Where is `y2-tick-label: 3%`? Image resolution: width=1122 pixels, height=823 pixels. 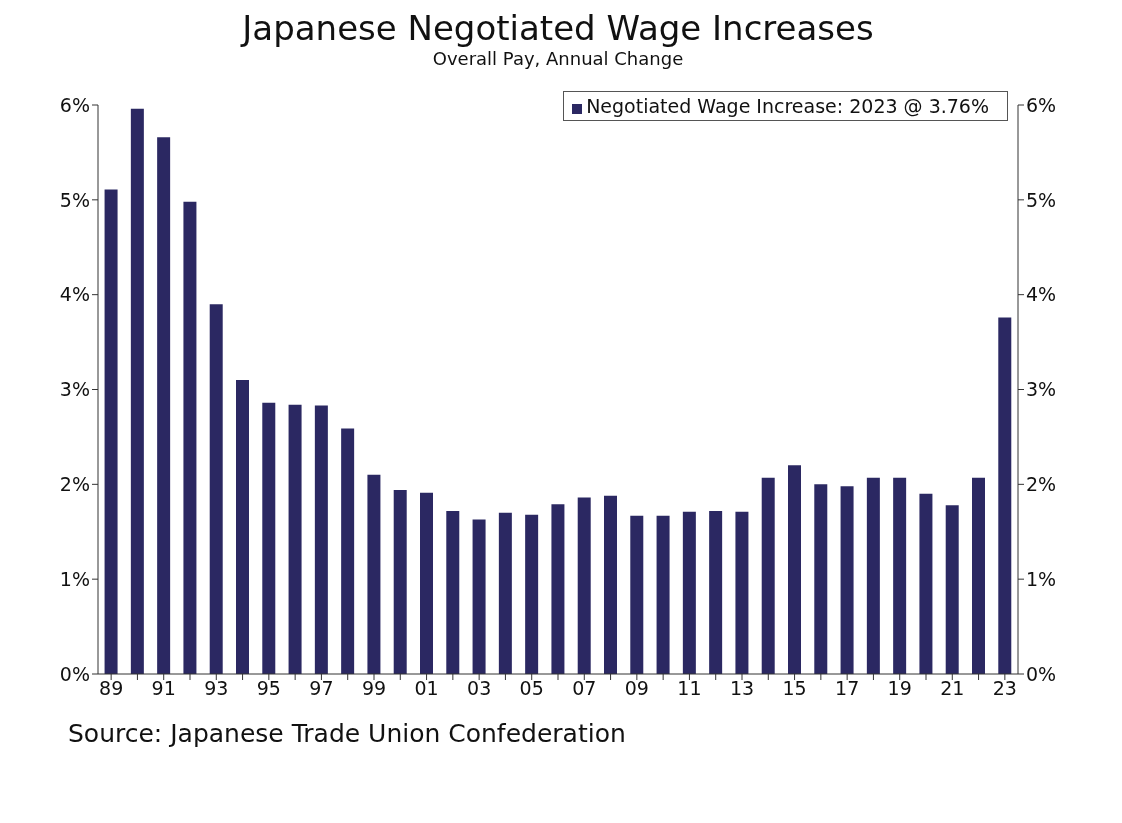 y2-tick-label: 3% is located at coordinates (1041, 389).